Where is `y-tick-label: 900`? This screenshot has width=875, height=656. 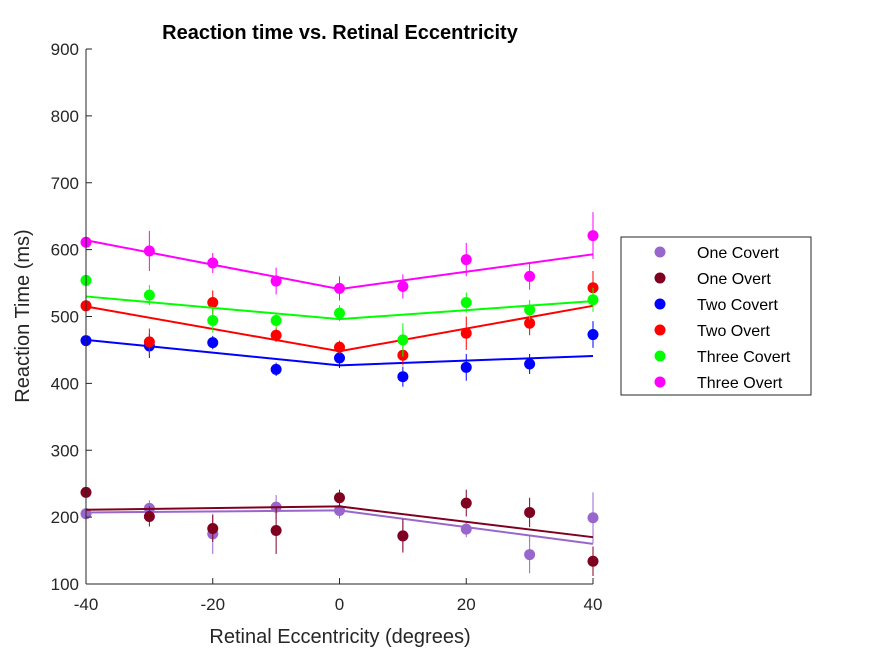
y-tick-label: 900 is located at coordinates (65, 49).